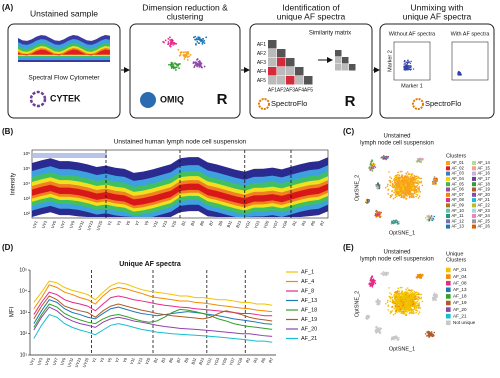  I want to click on legend-label: AF_4, so click(307, 282).